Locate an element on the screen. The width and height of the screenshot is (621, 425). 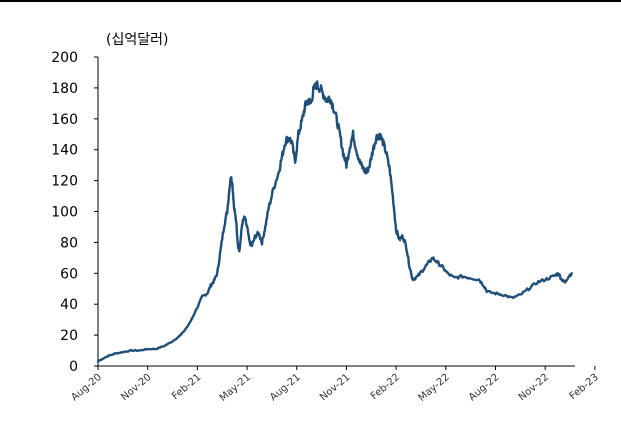
x-tick-label: Nov-20 is located at coordinates (136, 387).